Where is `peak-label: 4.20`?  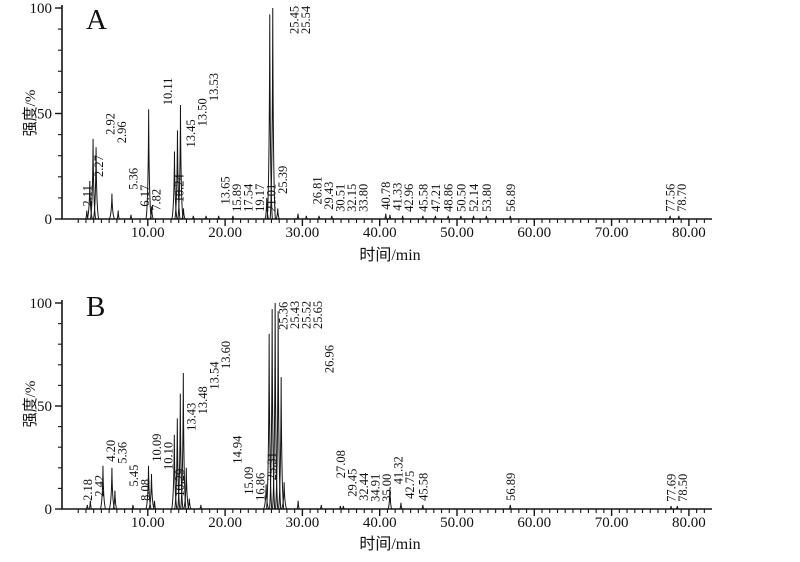
peak-label: 4.20 is located at coordinates (111, 451).